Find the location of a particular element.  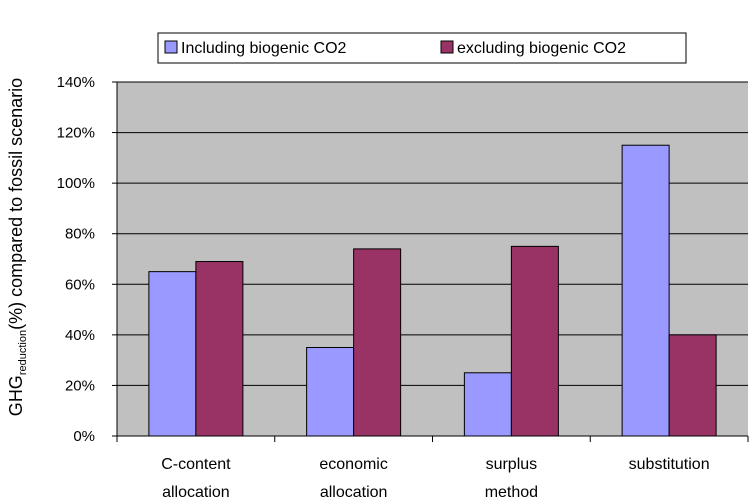

x-tick-label: substitution is located at coordinates (669, 464).